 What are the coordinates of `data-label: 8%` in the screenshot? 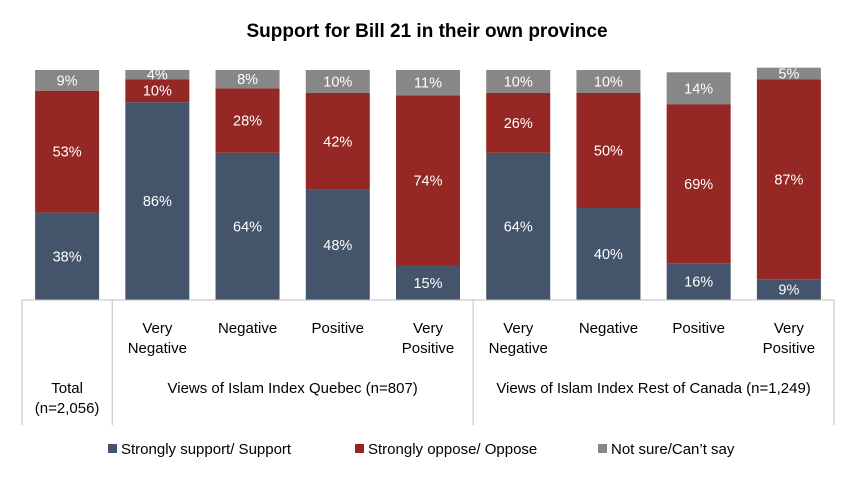 It's located at (247, 80).